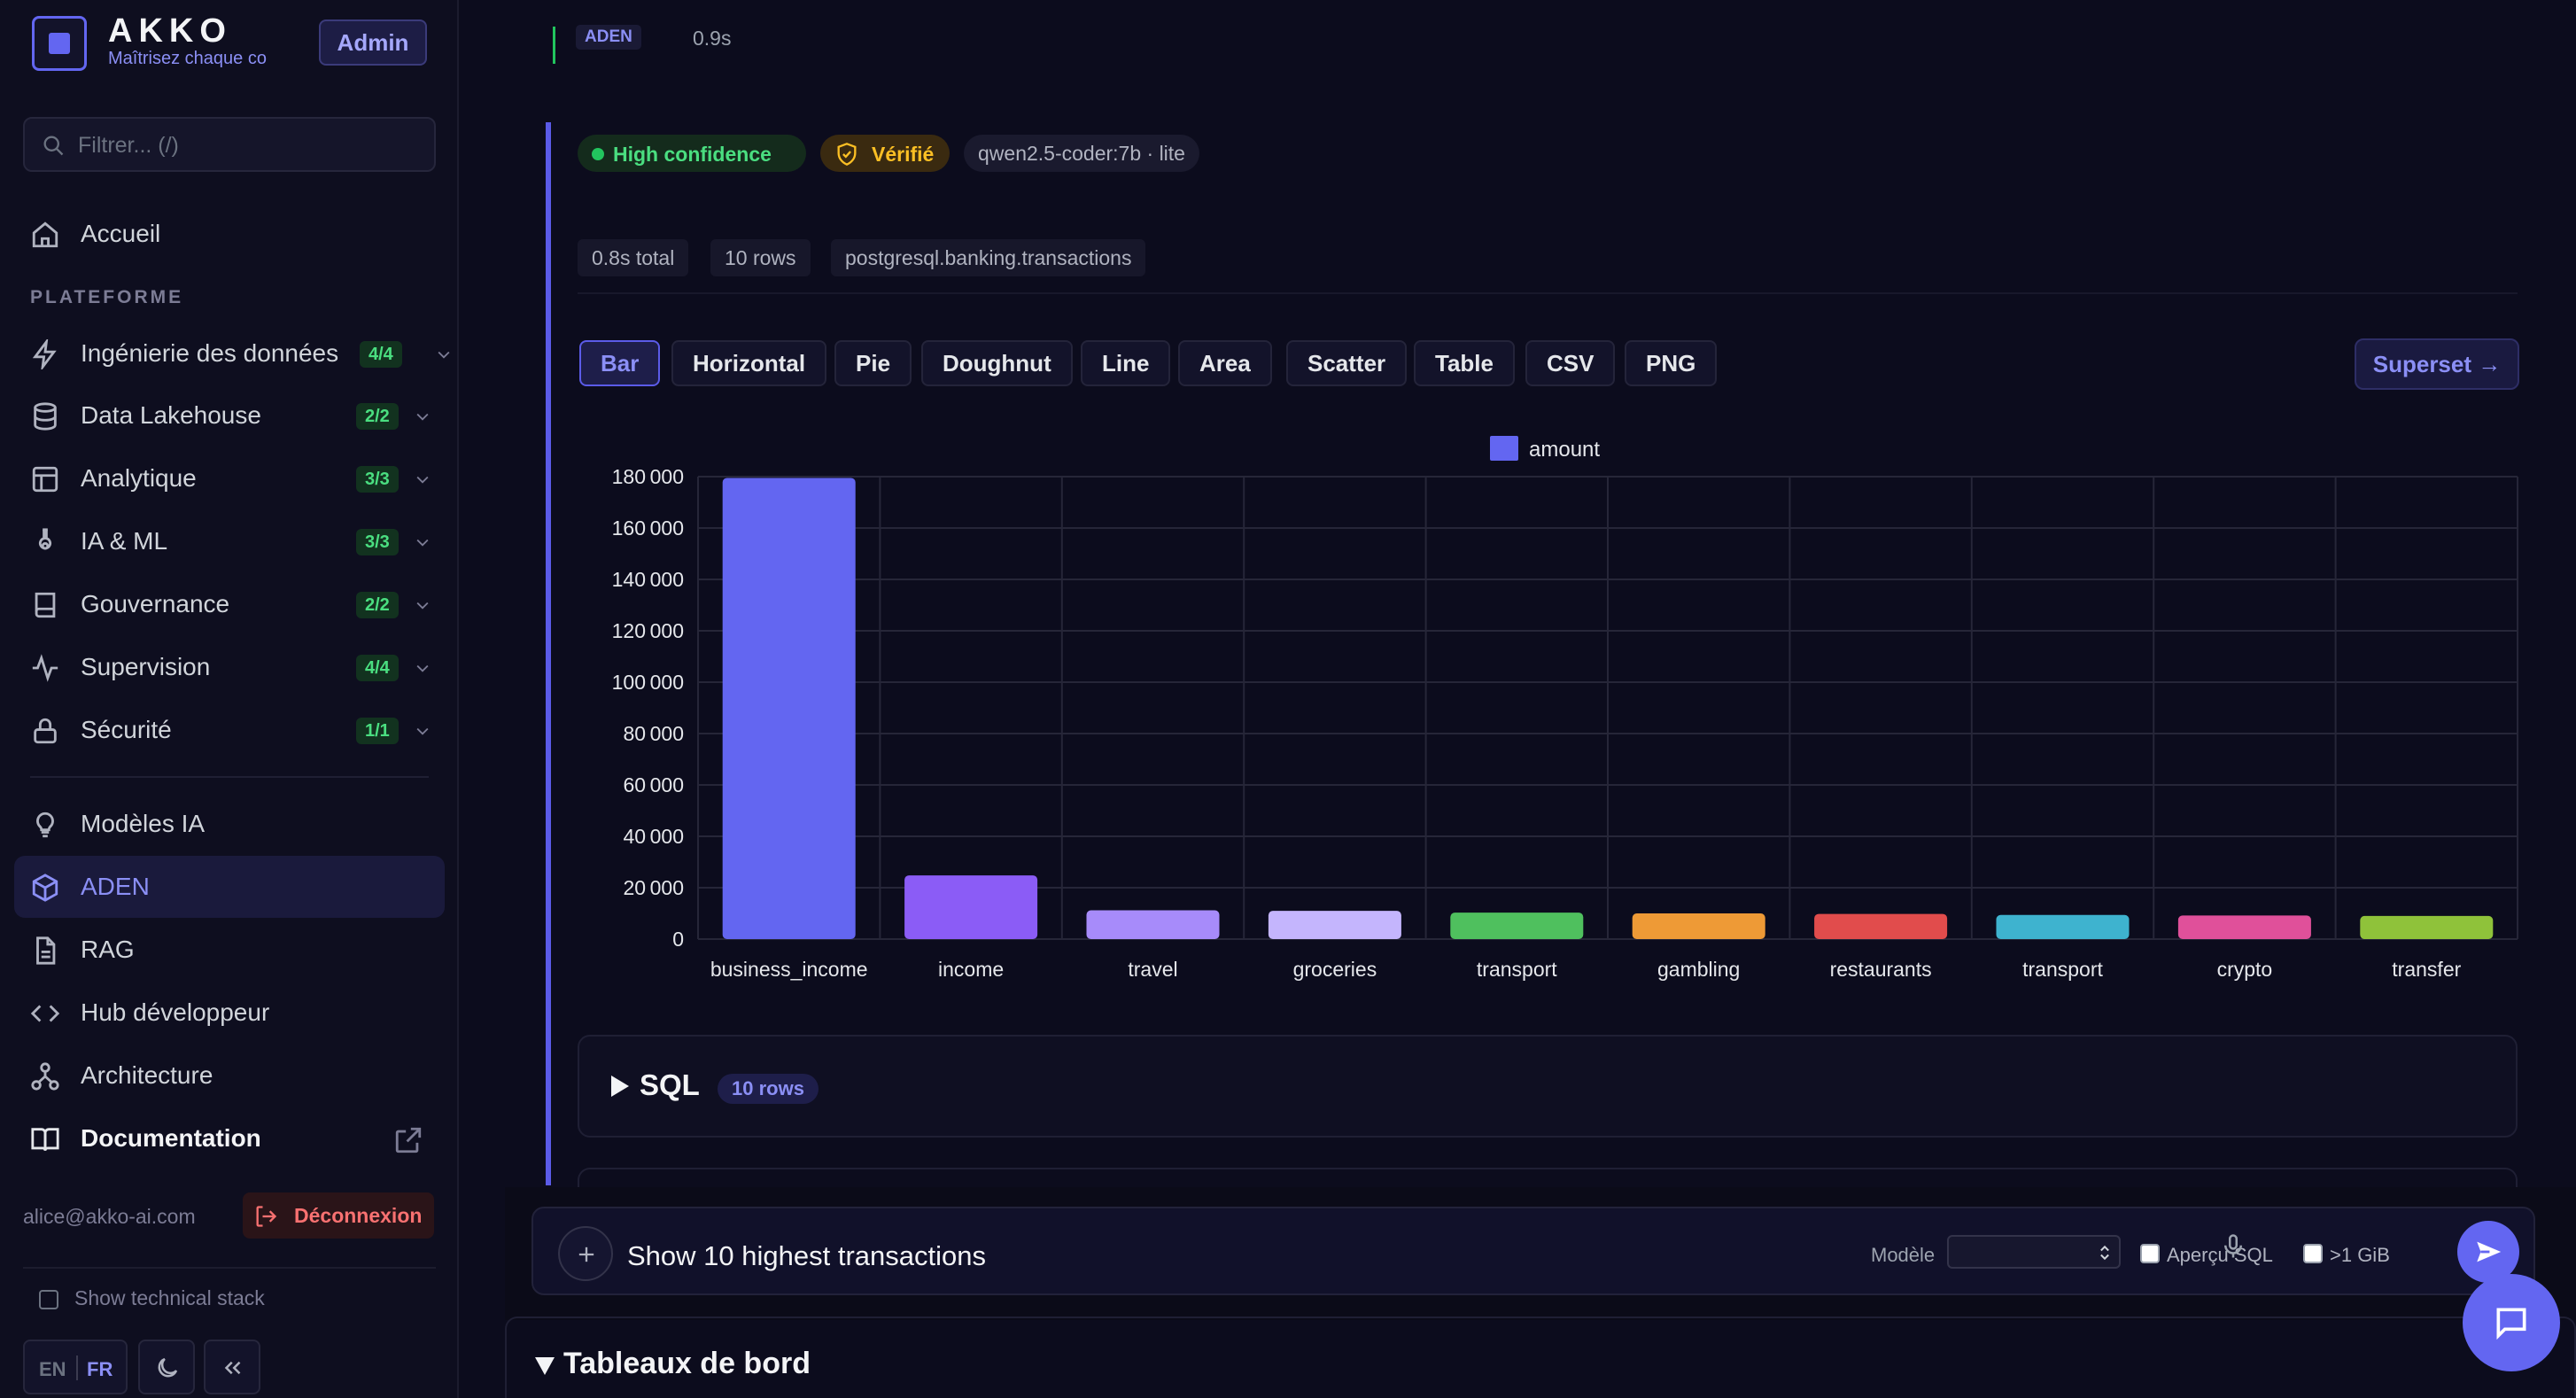 The height and width of the screenshot is (1398, 2576). I want to click on logout-button: Déconnexion, so click(338, 1215).